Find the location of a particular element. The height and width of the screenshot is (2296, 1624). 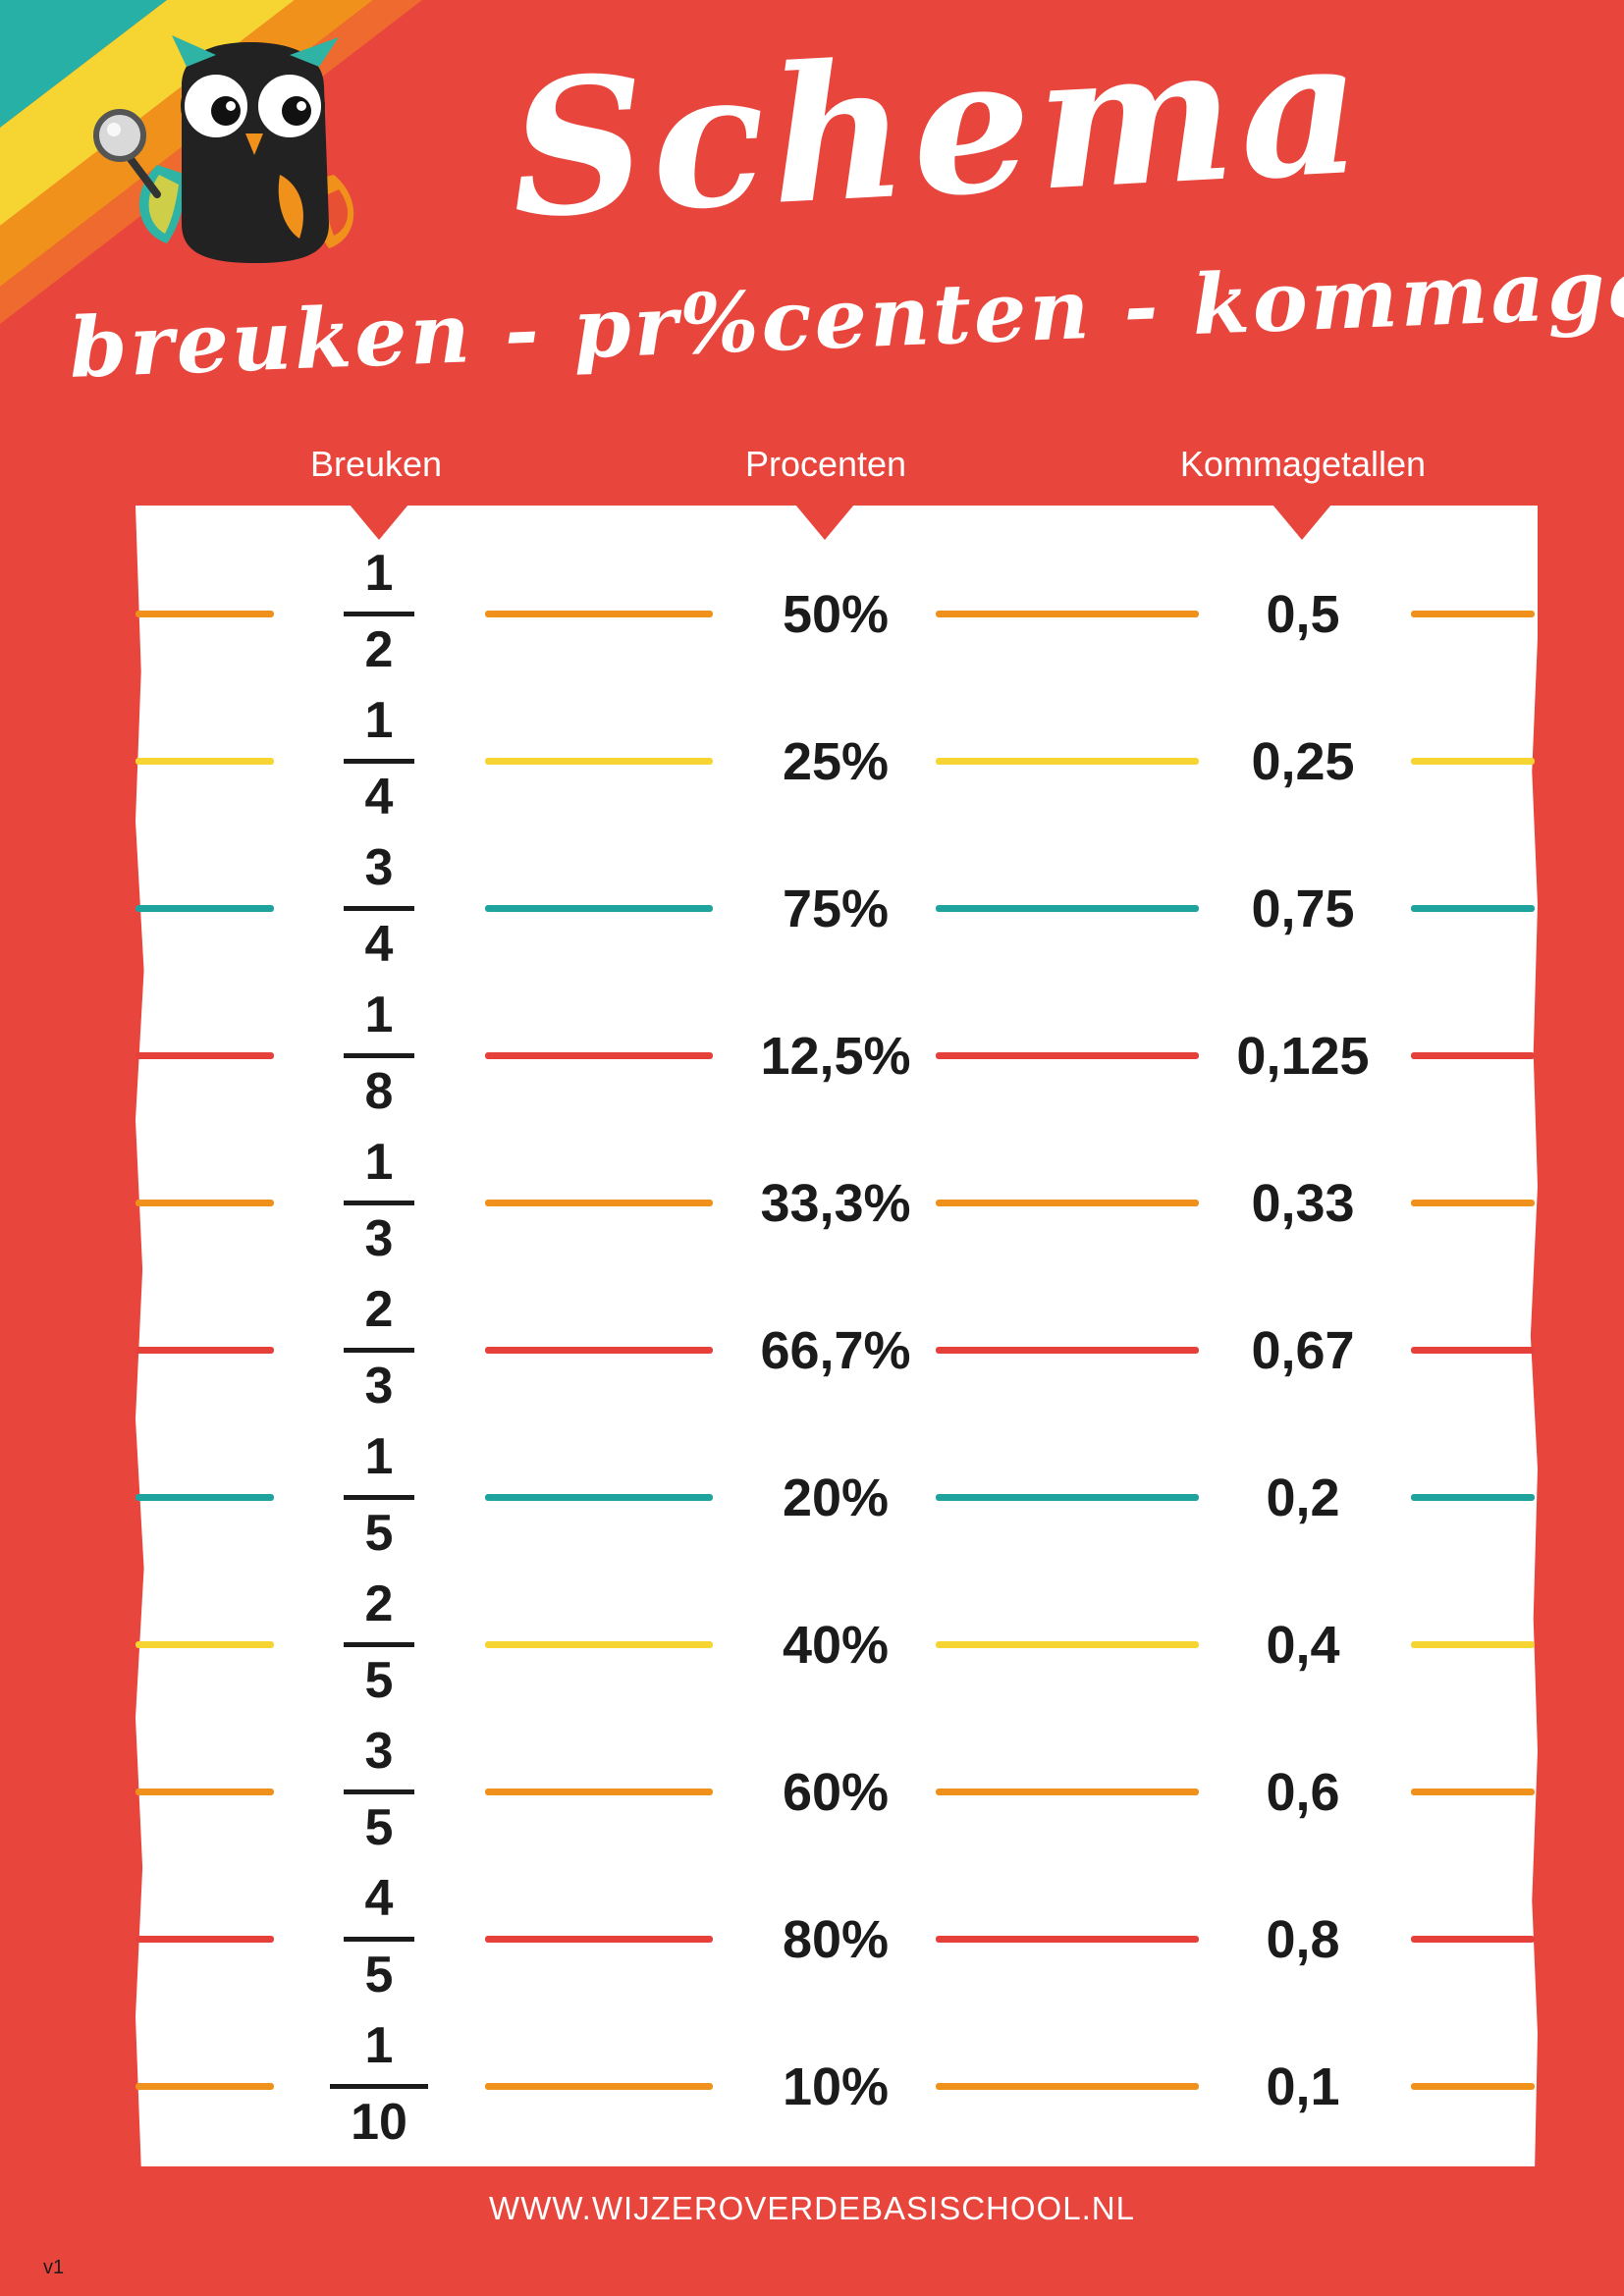

table-row: 1 3 33,3% 0,33 is located at coordinates (812, 1202).